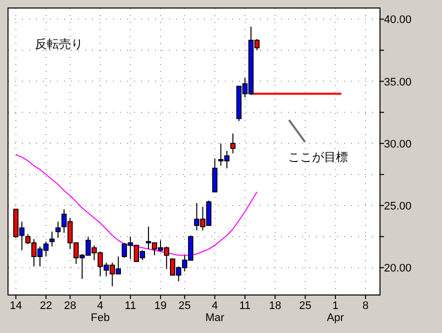 The height and width of the screenshot is (333, 442). I want to click on annotation: 反転売り, so click(59, 44).